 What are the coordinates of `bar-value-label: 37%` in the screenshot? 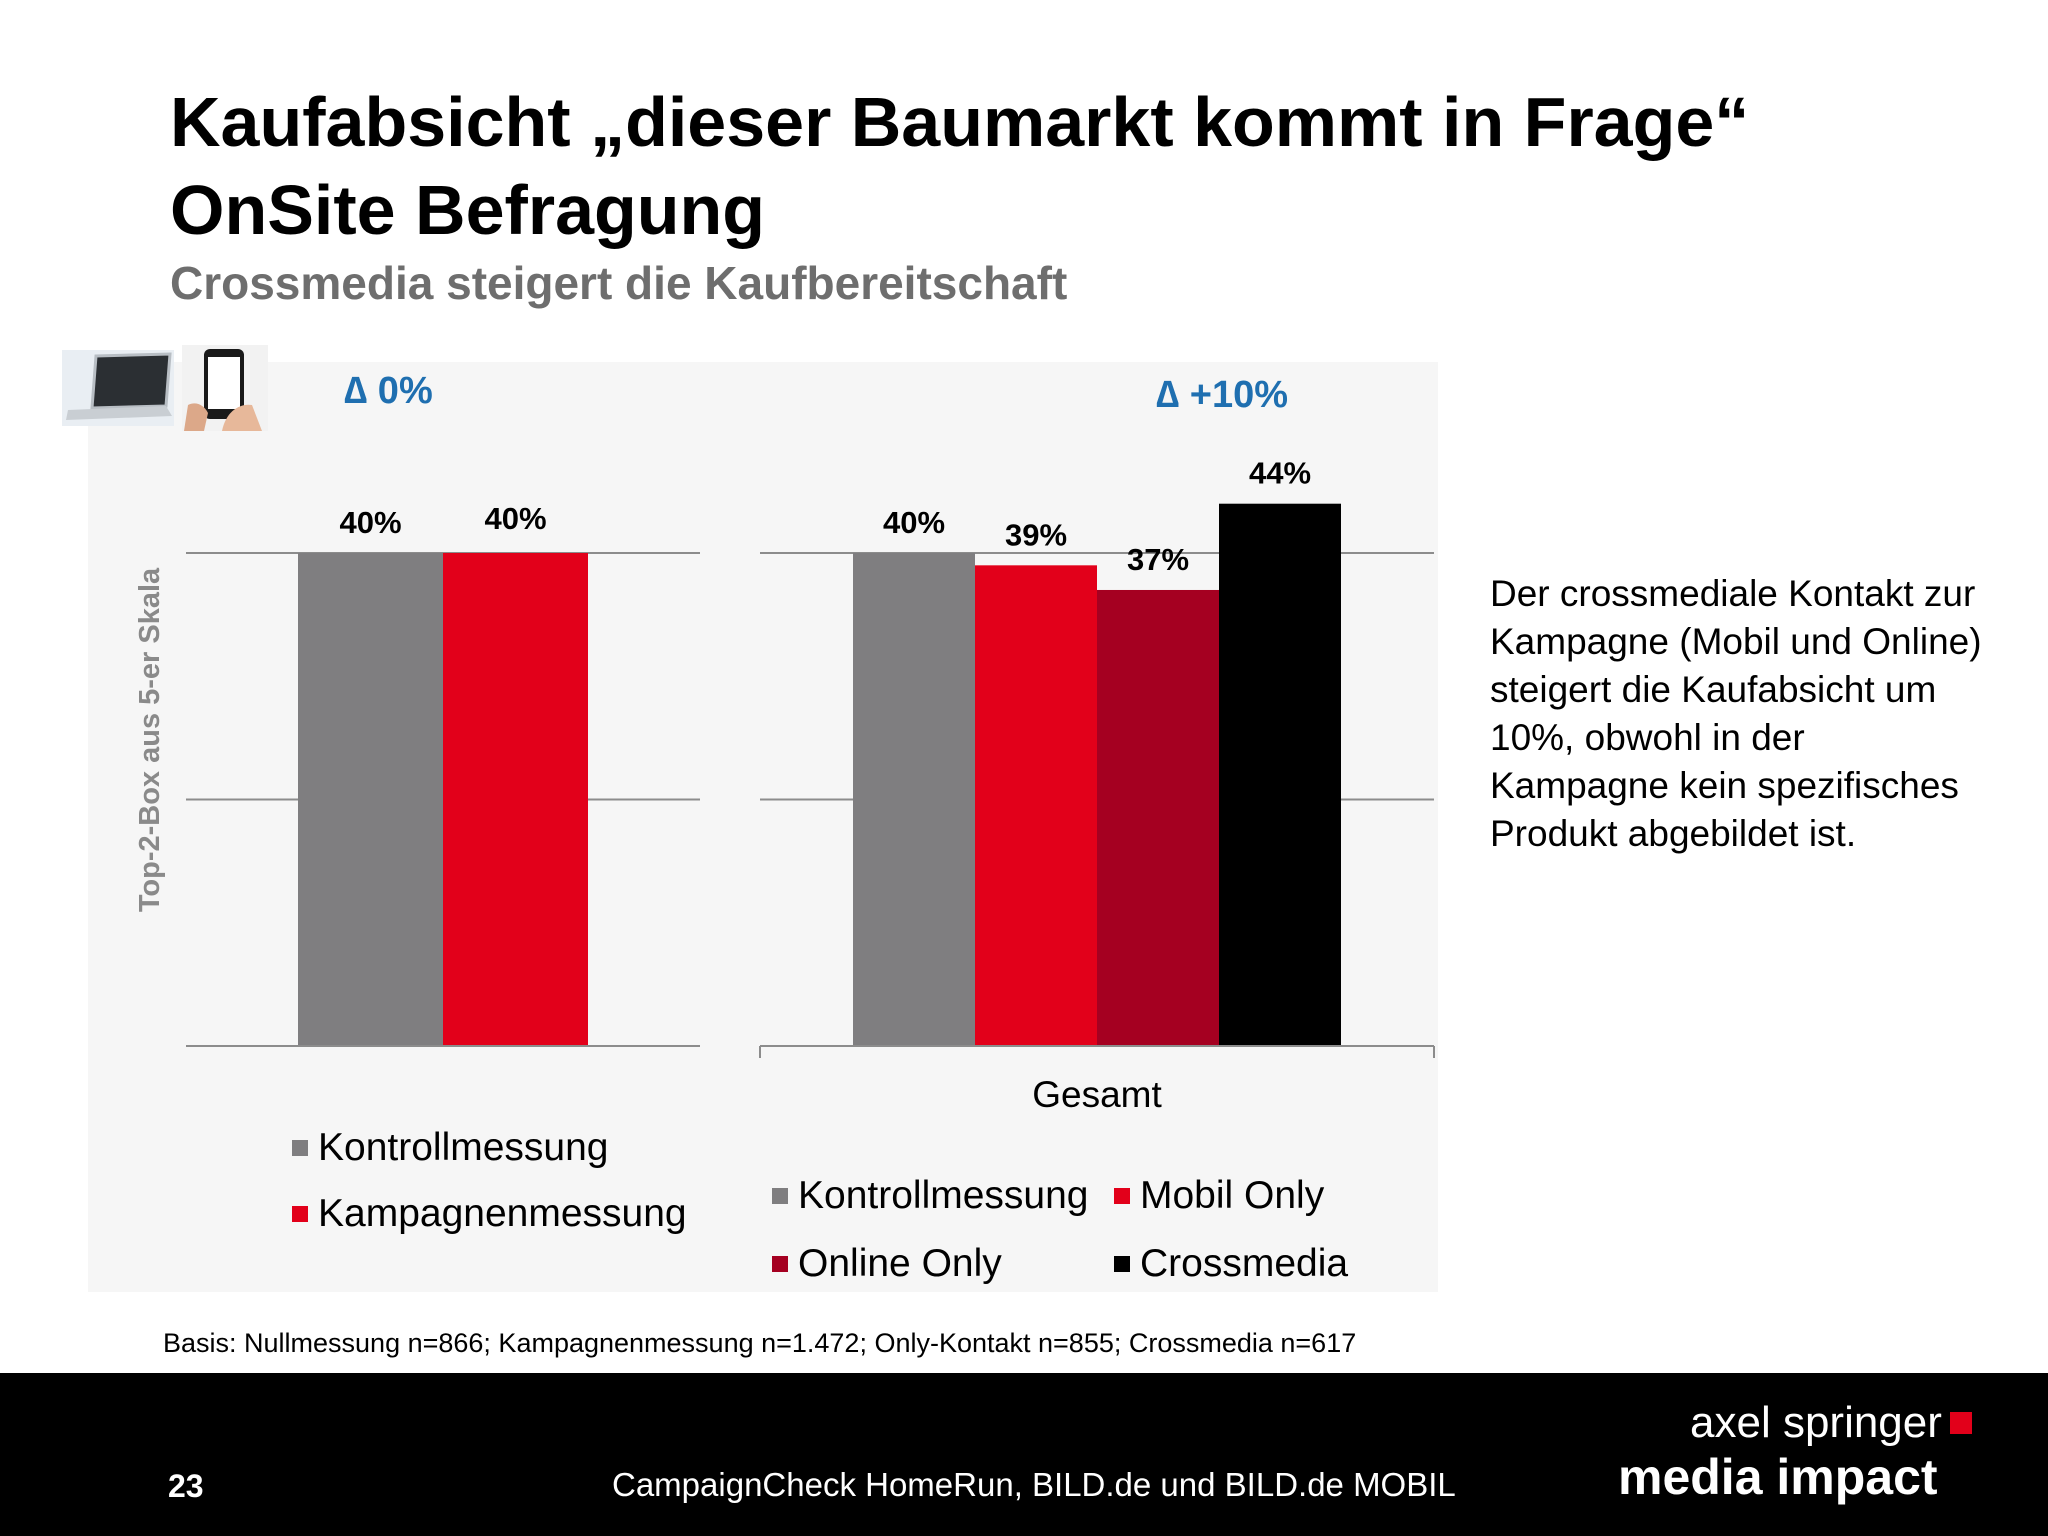 It's located at (1158, 559).